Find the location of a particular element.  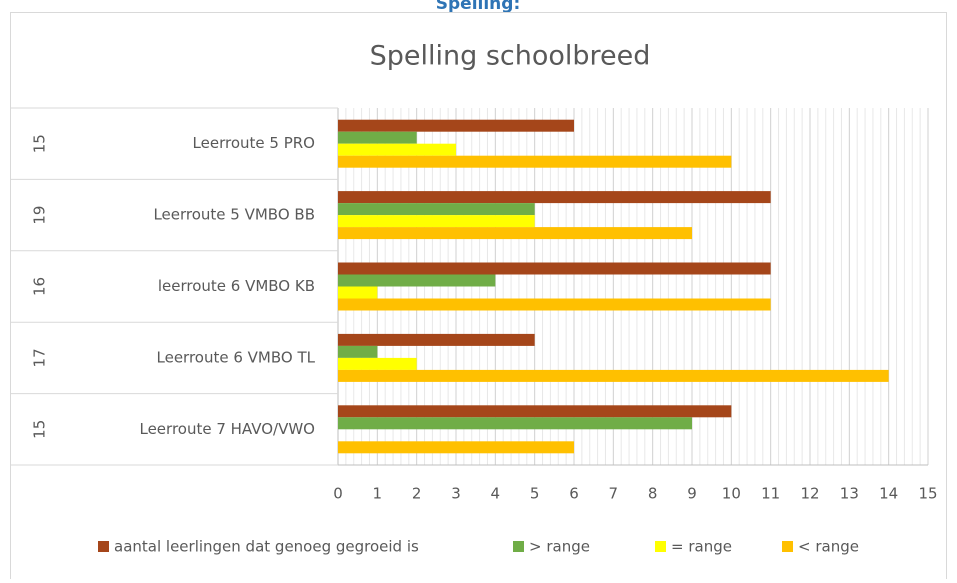

y-tick-label: Leerroute 7 HAVO/VWO is located at coordinates (227, 429).